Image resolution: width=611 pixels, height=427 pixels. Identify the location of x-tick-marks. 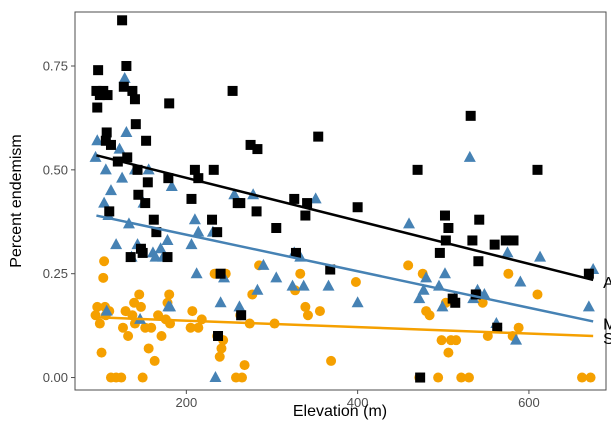
(357, 392).